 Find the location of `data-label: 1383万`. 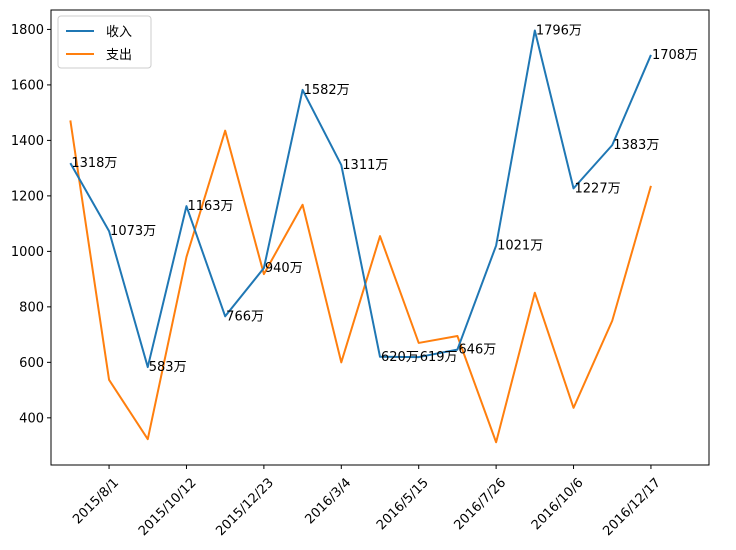

data-label: 1383万 is located at coordinates (636, 145).